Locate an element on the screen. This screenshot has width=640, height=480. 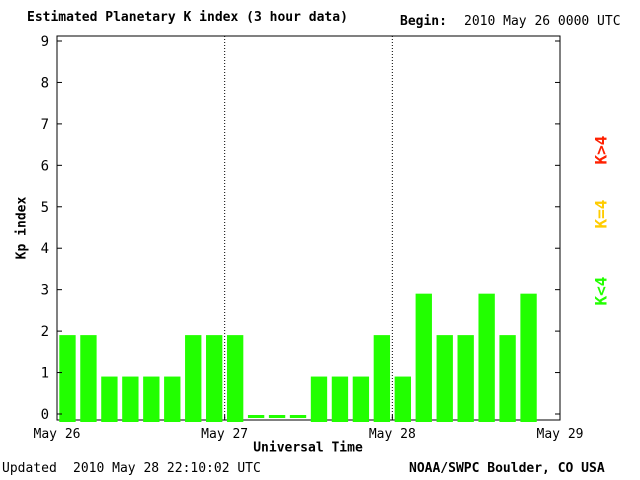
begin-value: 2010 May 26 0000 UTC is located at coordinates (542, 21).